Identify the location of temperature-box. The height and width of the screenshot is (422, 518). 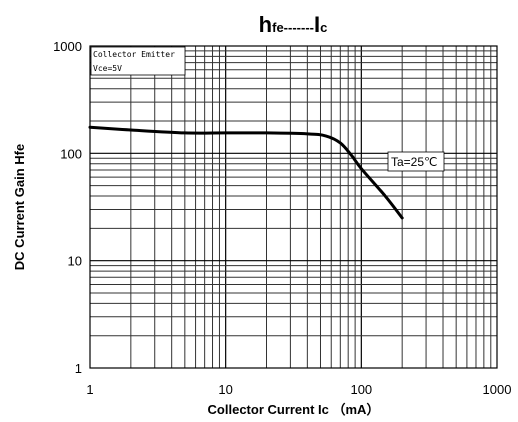
(416, 161).